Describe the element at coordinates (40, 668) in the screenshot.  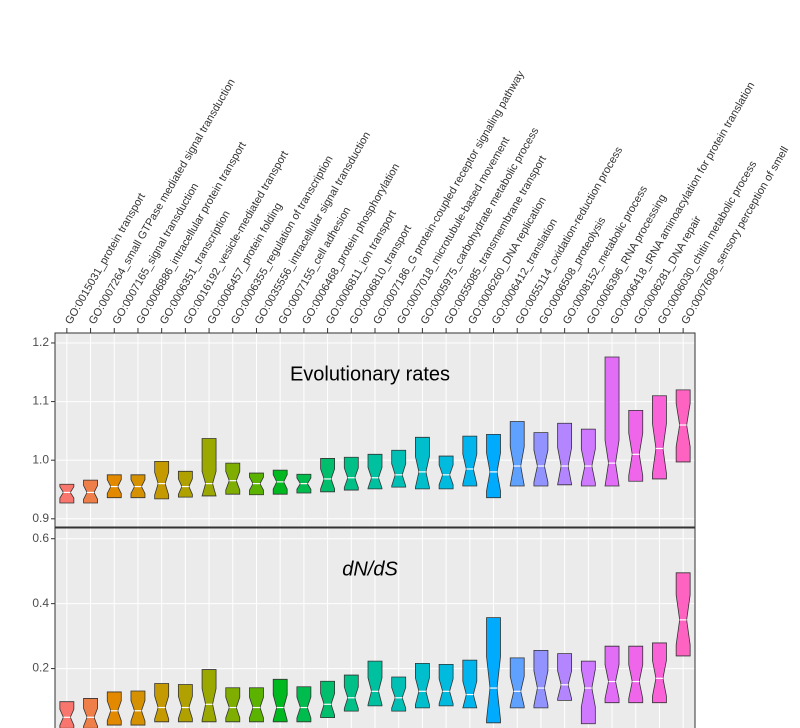
I see `y-tick-label: 0.2` at that location.